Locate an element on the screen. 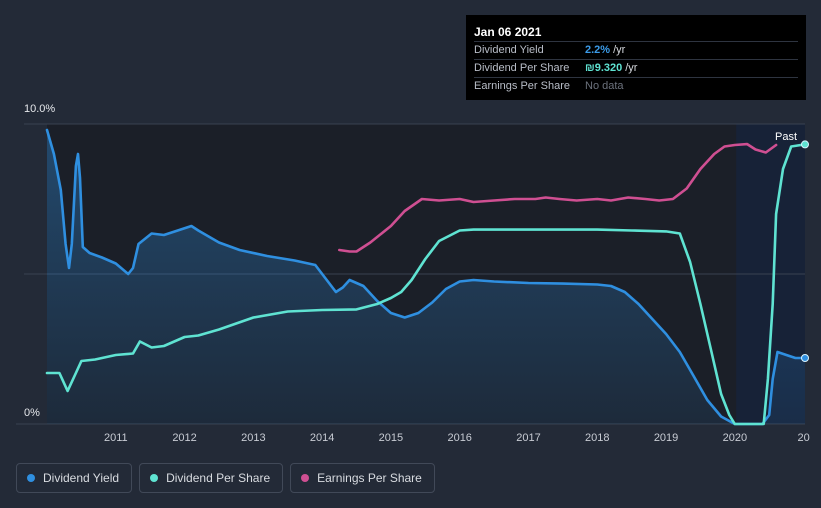 This screenshot has width=821, height=508. tooltip-label: Earnings Per Share is located at coordinates (522, 86).